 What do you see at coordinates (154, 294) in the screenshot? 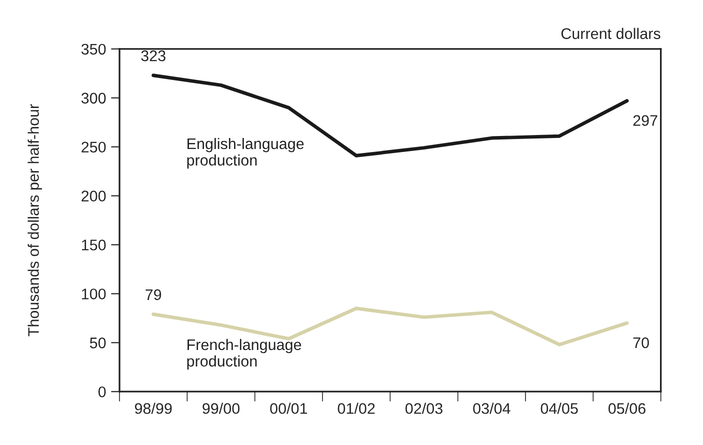
I see `data-label: 79` at bounding box center [154, 294].